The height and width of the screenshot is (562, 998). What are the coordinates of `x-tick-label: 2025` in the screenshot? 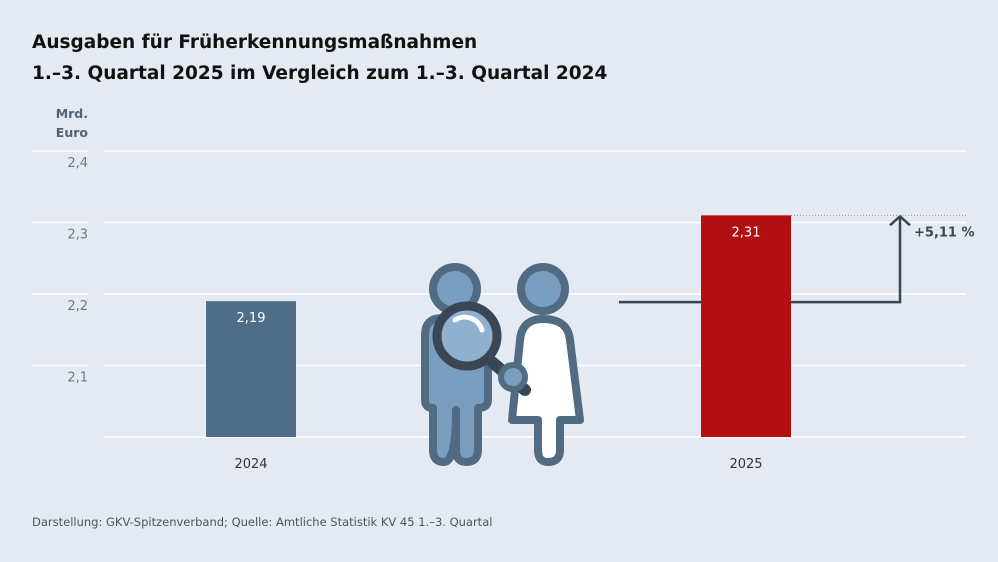 It's located at (745, 464).